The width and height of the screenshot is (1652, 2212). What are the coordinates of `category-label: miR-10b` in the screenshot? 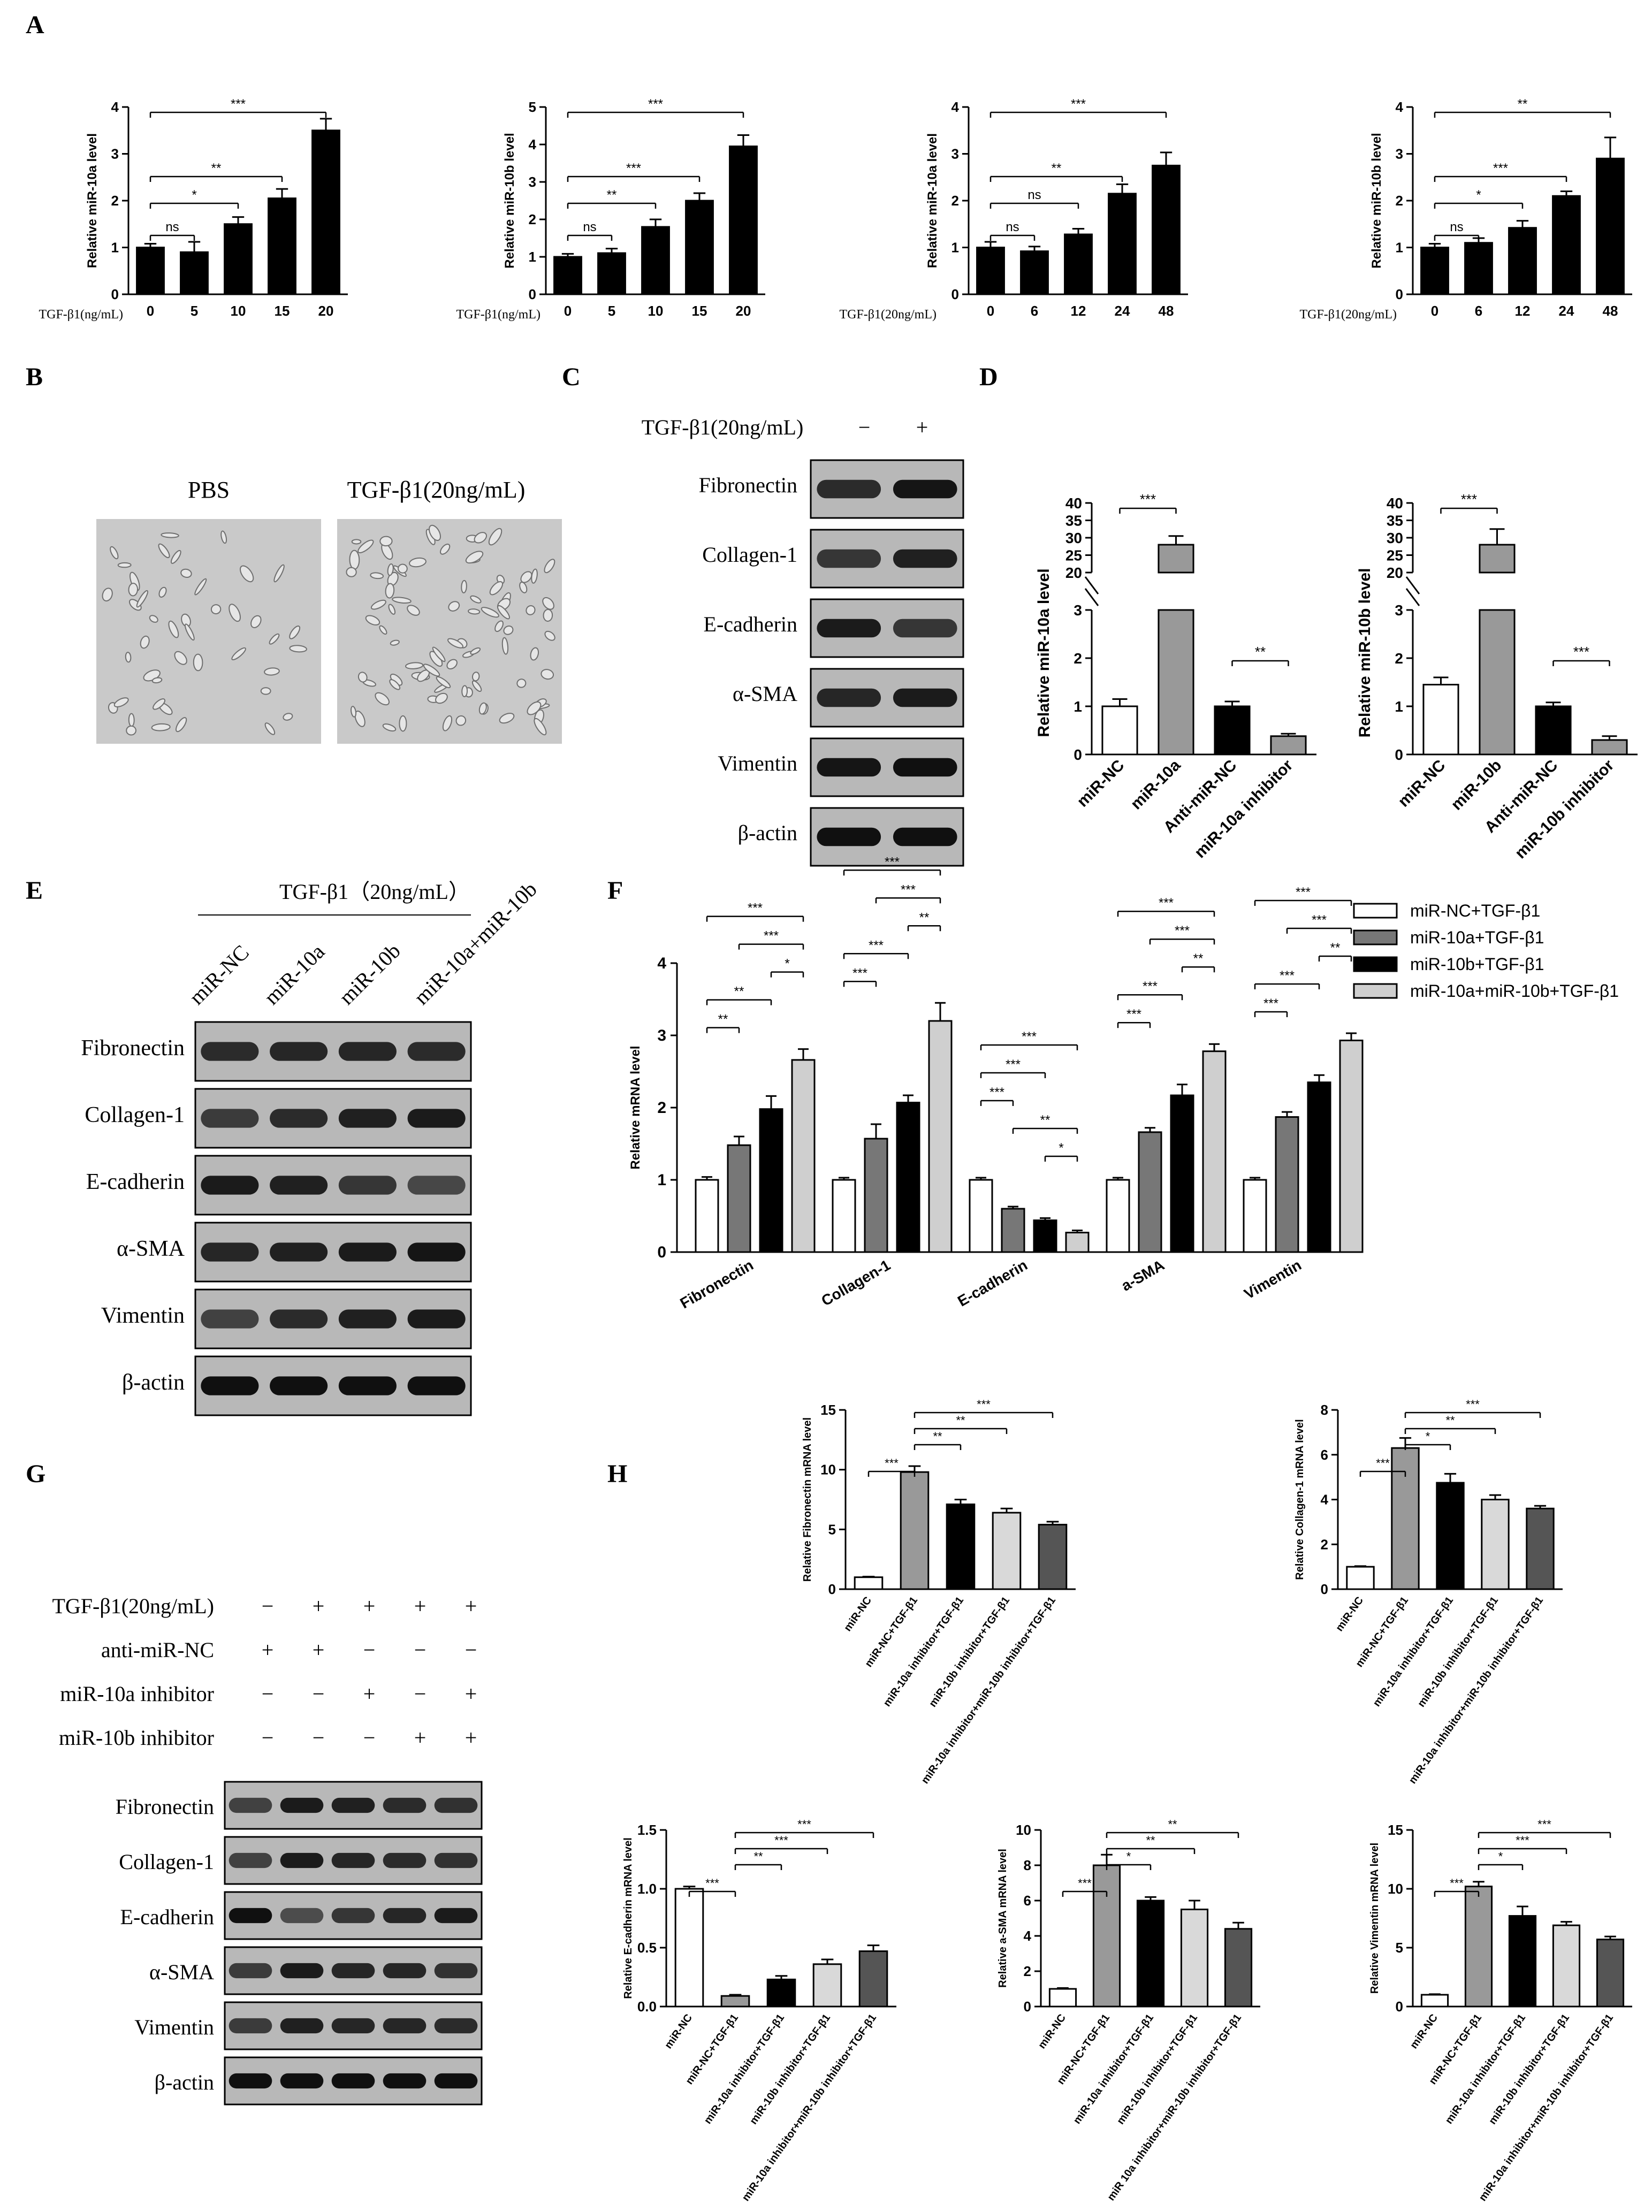 It's located at (1476, 785).